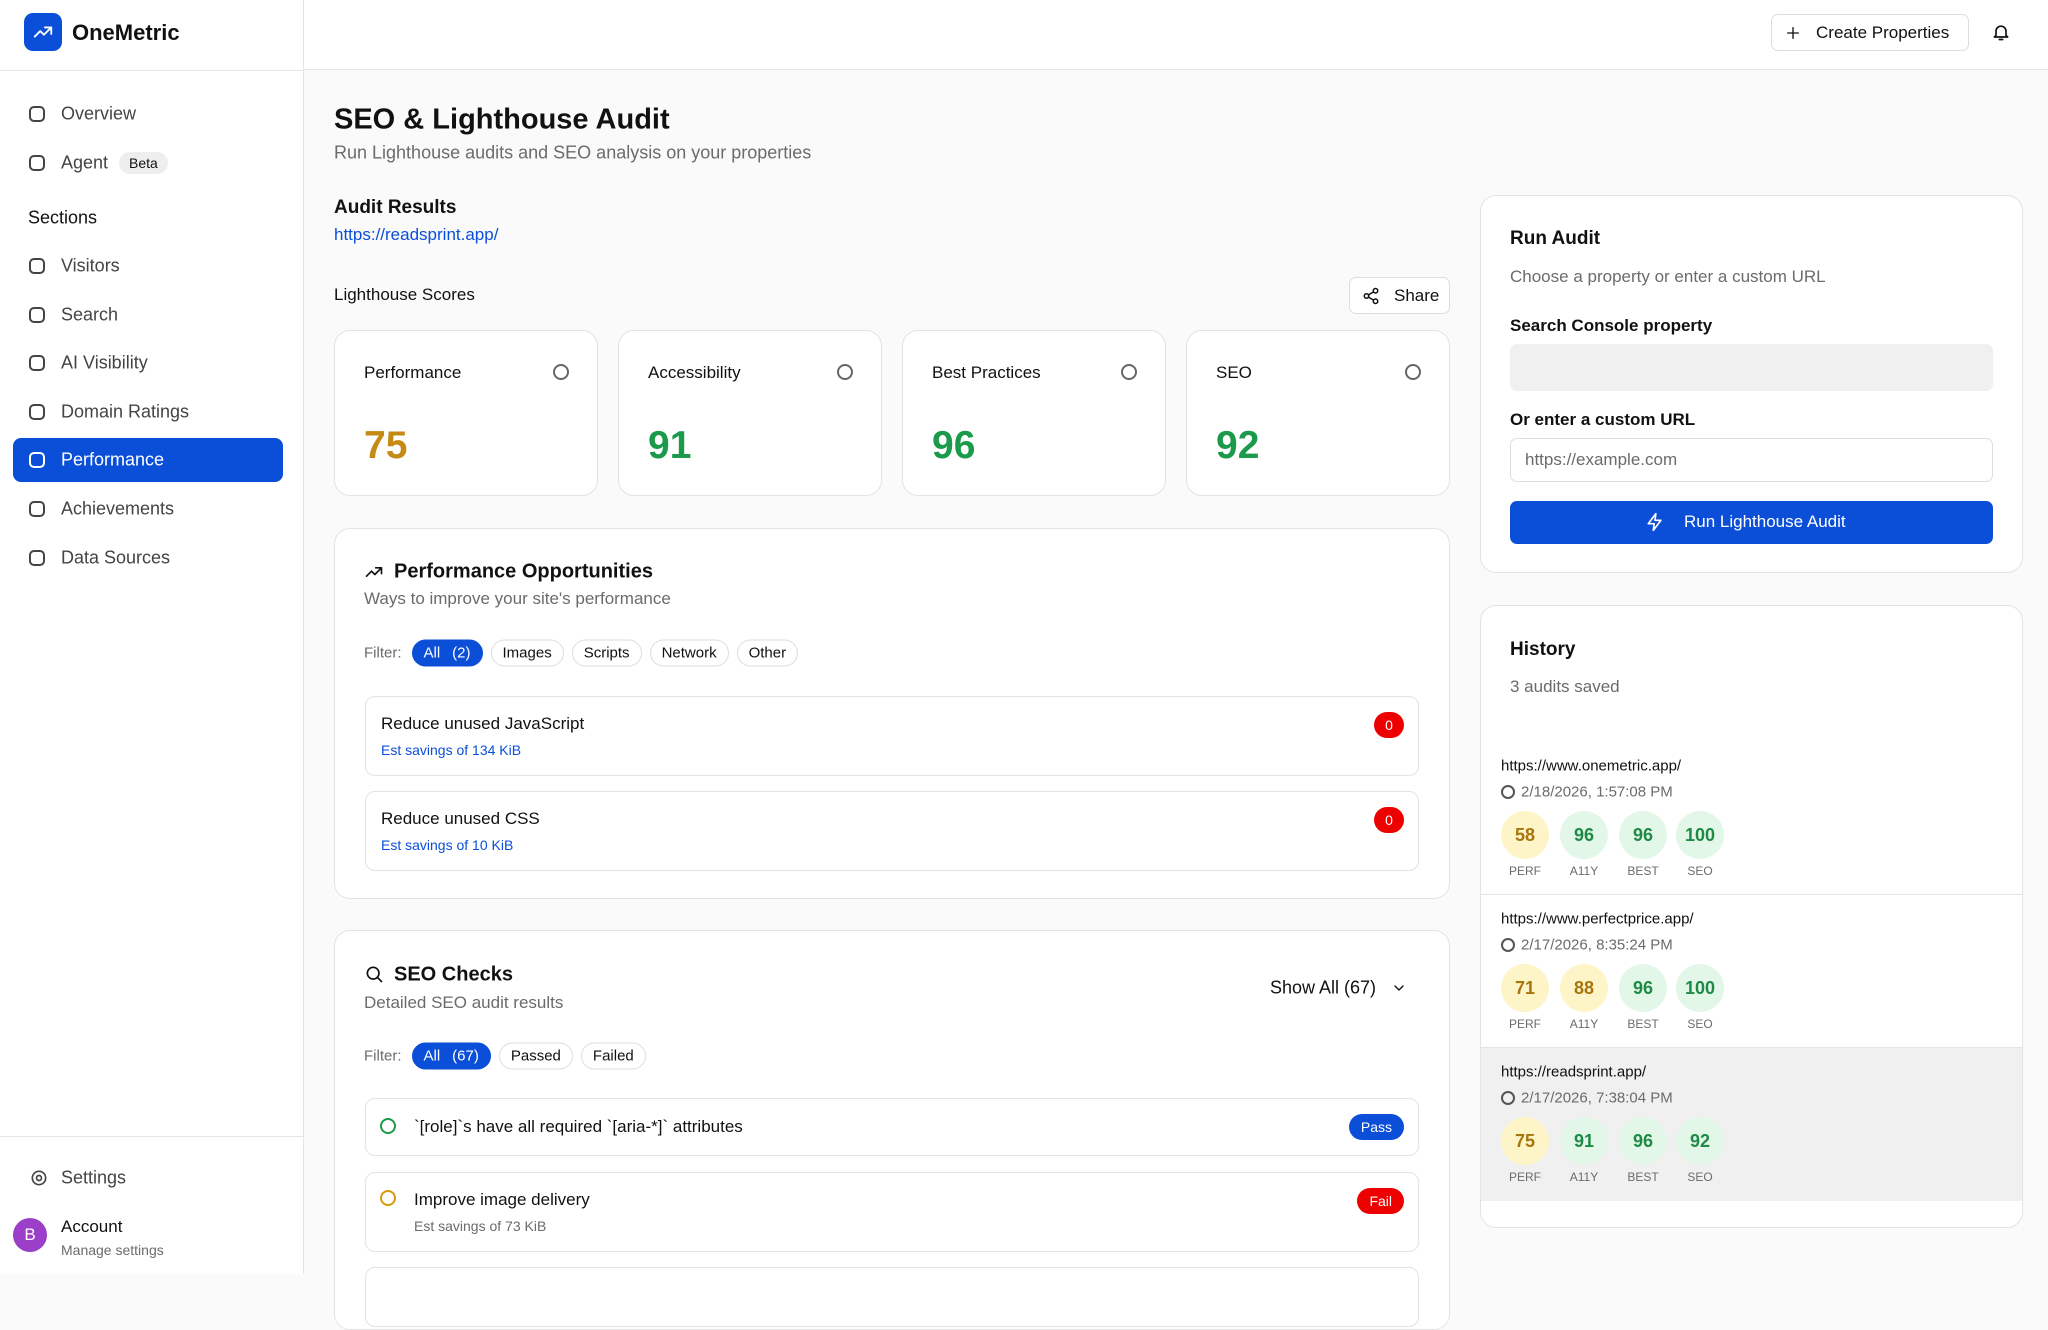 The image size is (2048, 1330). What do you see at coordinates (1700, 1024) in the screenshot?
I see `score-caption: SEO` at bounding box center [1700, 1024].